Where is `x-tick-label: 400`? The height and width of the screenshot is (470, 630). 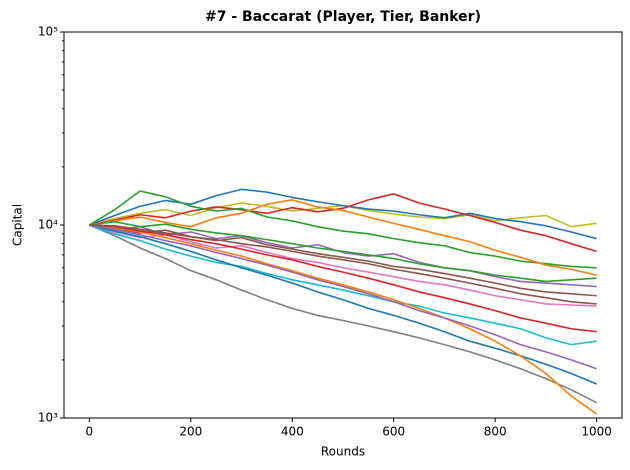 x-tick-label: 400 is located at coordinates (292, 432).